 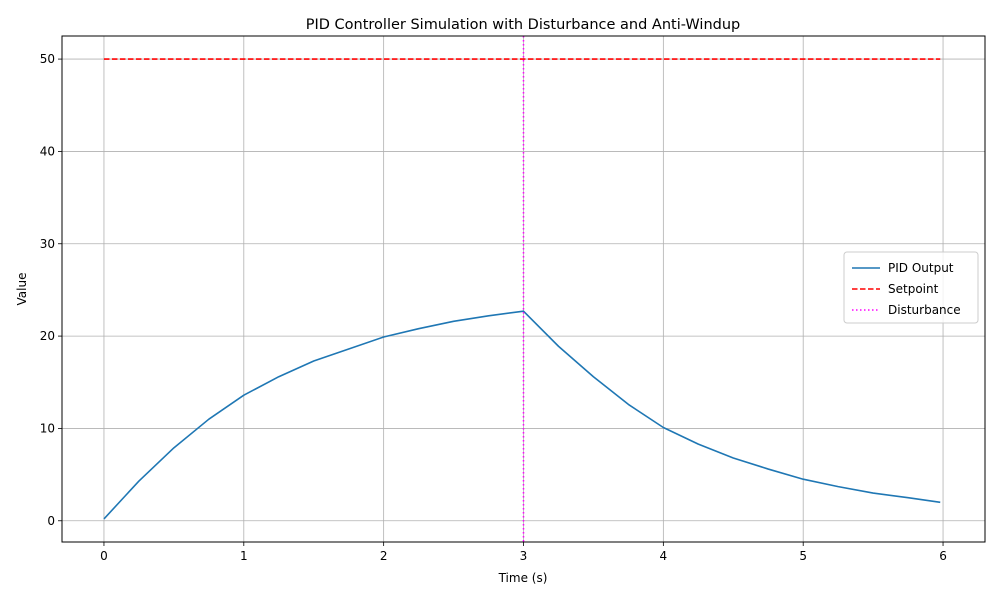 I want to click on x-tick-label: 4, so click(x=664, y=556).